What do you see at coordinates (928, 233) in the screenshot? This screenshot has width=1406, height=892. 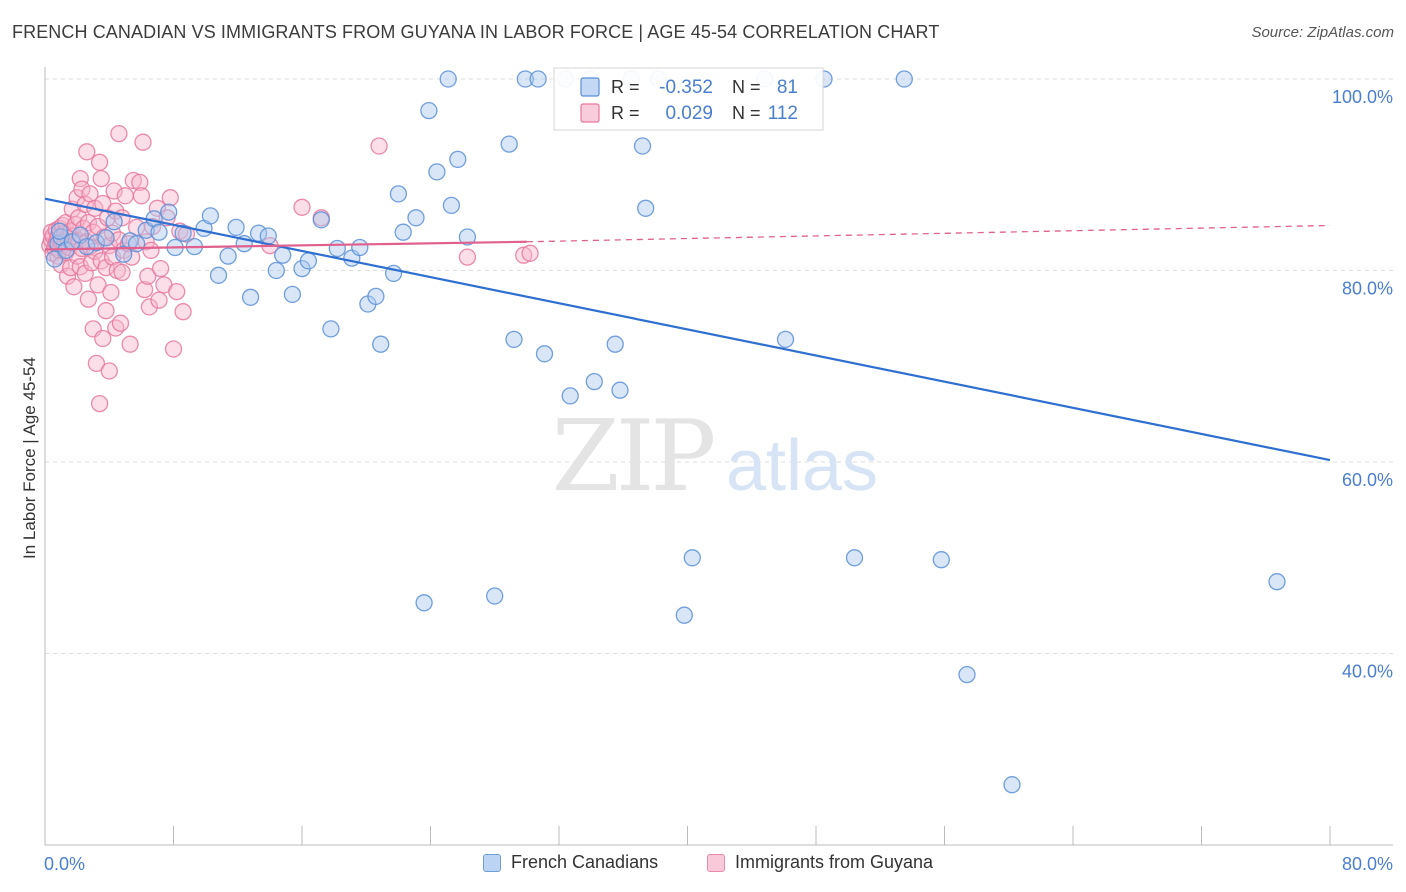 I see `trendline-guyana-extension` at bounding box center [928, 233].